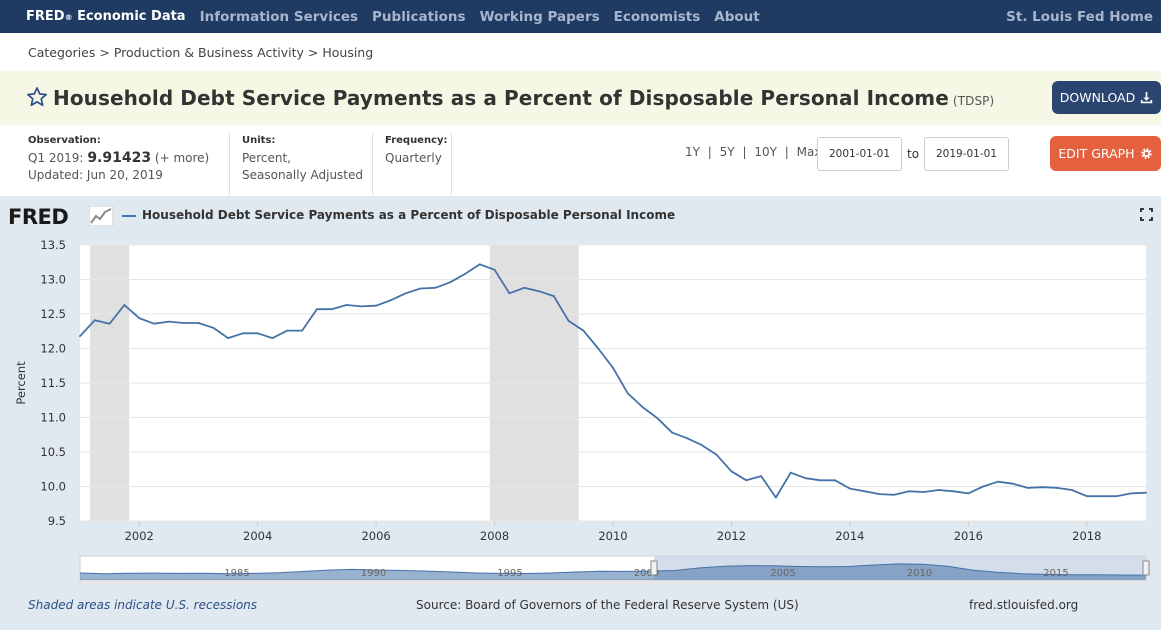 Image resolution: width=1161 pixels, height=630 pixels. Describe the element at coordinates (62, 52) in the screenshot. I see `breadcrumb-item-categories: Categories` at that location.